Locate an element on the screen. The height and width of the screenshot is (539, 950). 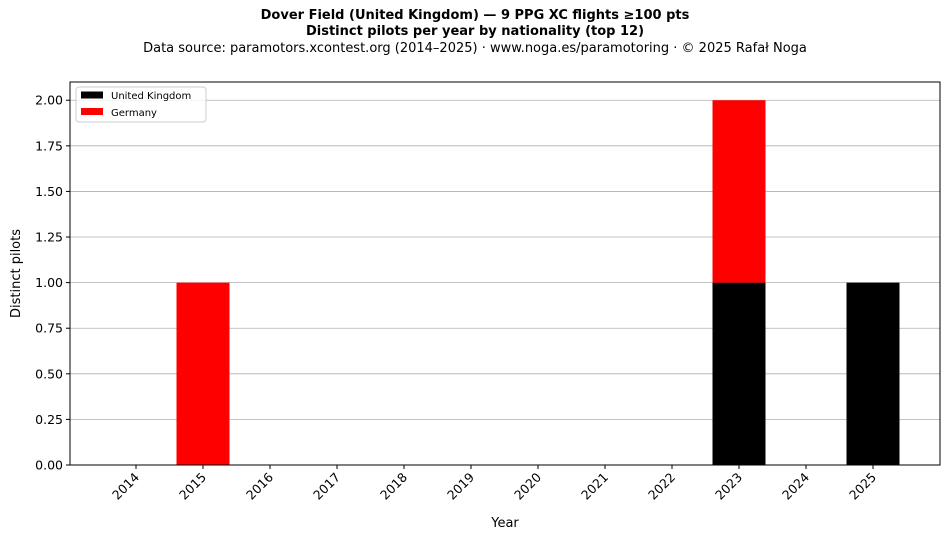
y-tick-label: 0.75 is located at coordinates (49, 328).